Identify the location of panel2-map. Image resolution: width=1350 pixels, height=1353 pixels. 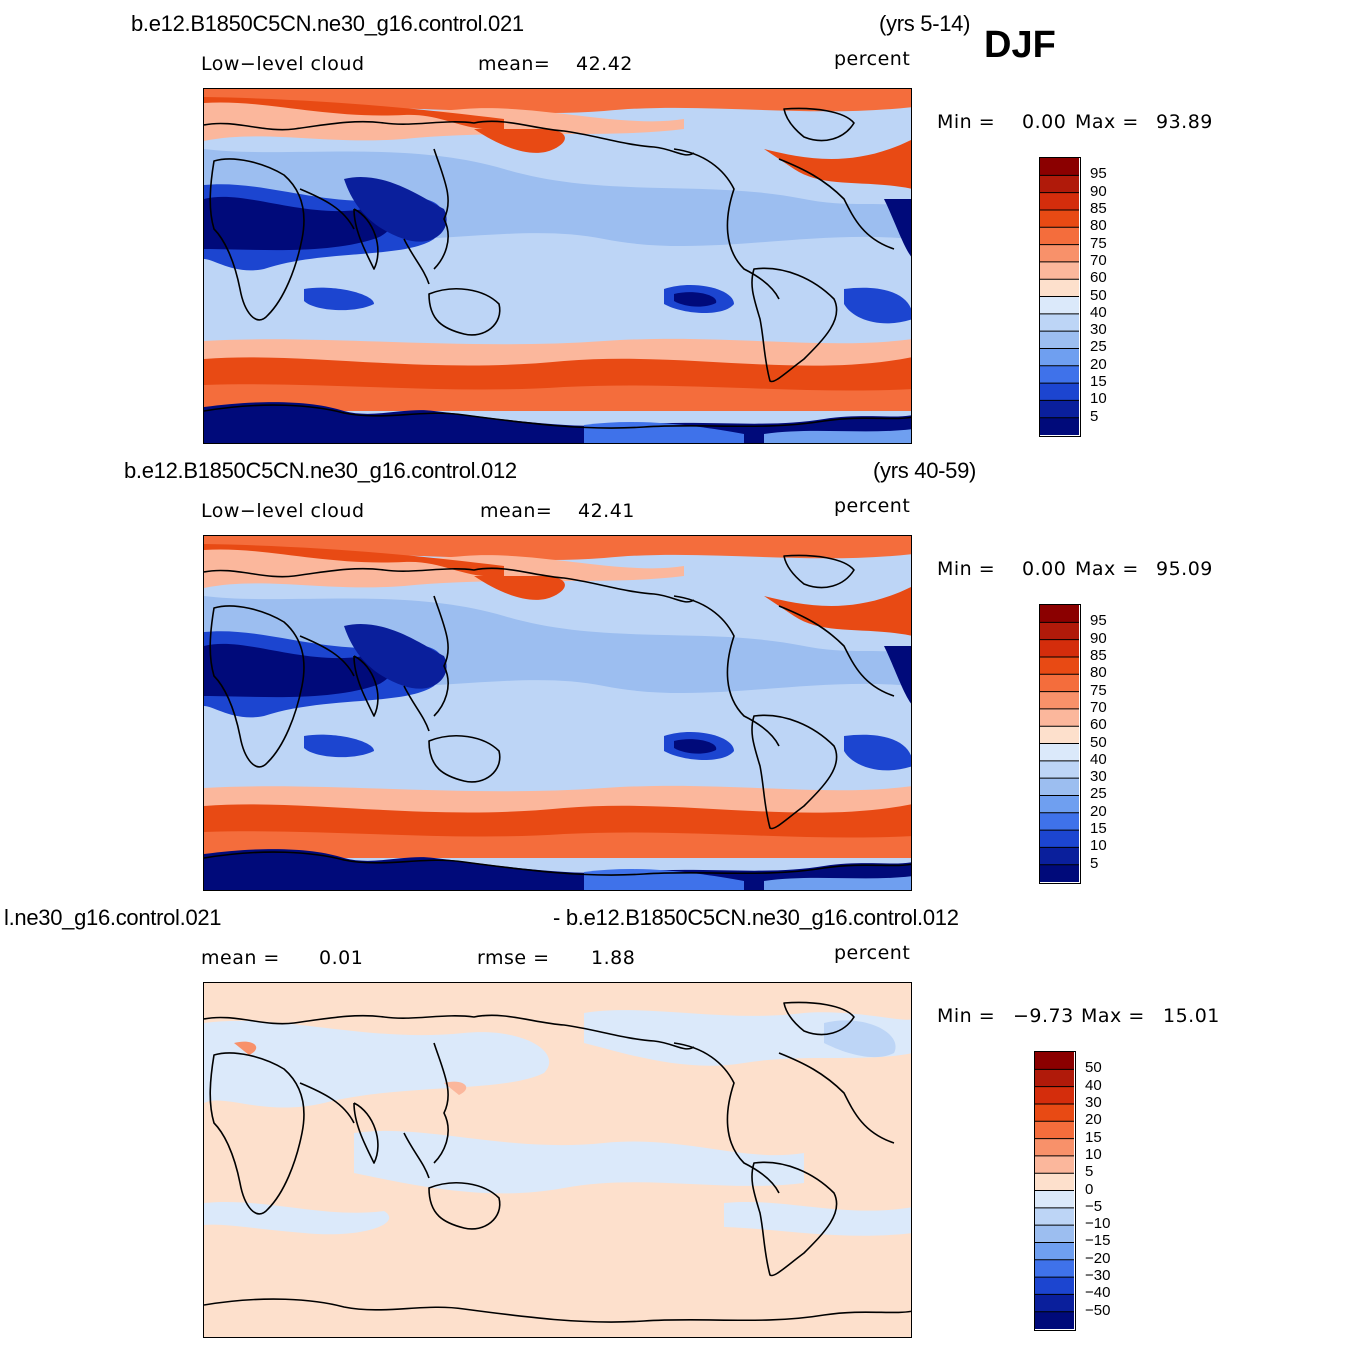
(557, 713).